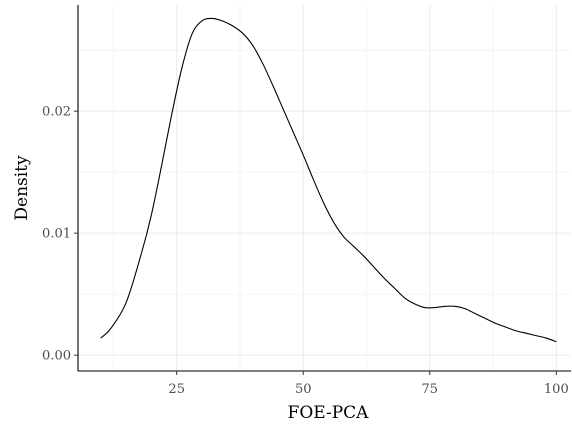 The height and width of the screenshot is (428, 572). I want to click on x-axis-title: FOE-PCA, so click(329, 413).